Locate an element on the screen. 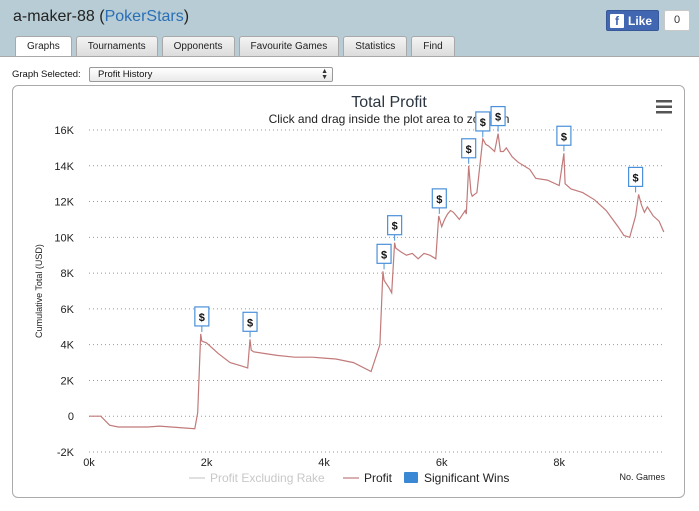 The image size is (699, 511). facebook-like-widget: f Like 0 is located at coordinates (648, 20).